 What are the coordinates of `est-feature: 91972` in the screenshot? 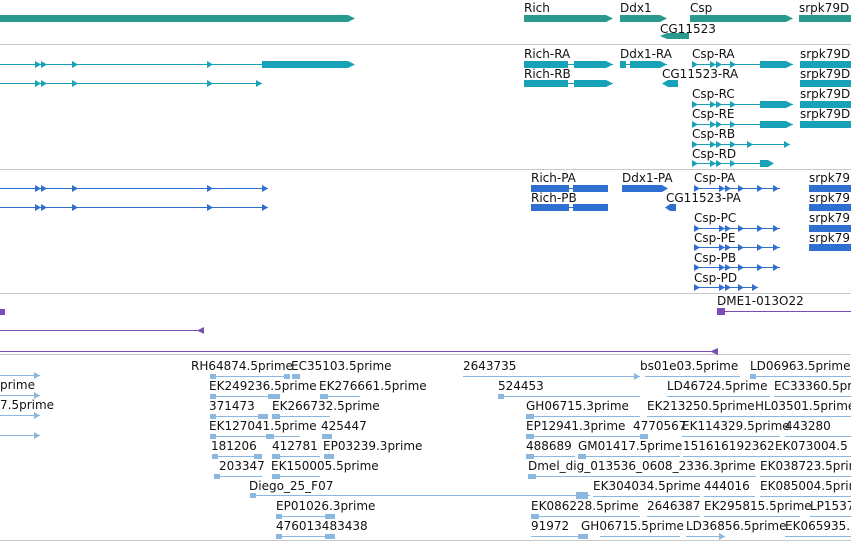 It's located at (559, 529).